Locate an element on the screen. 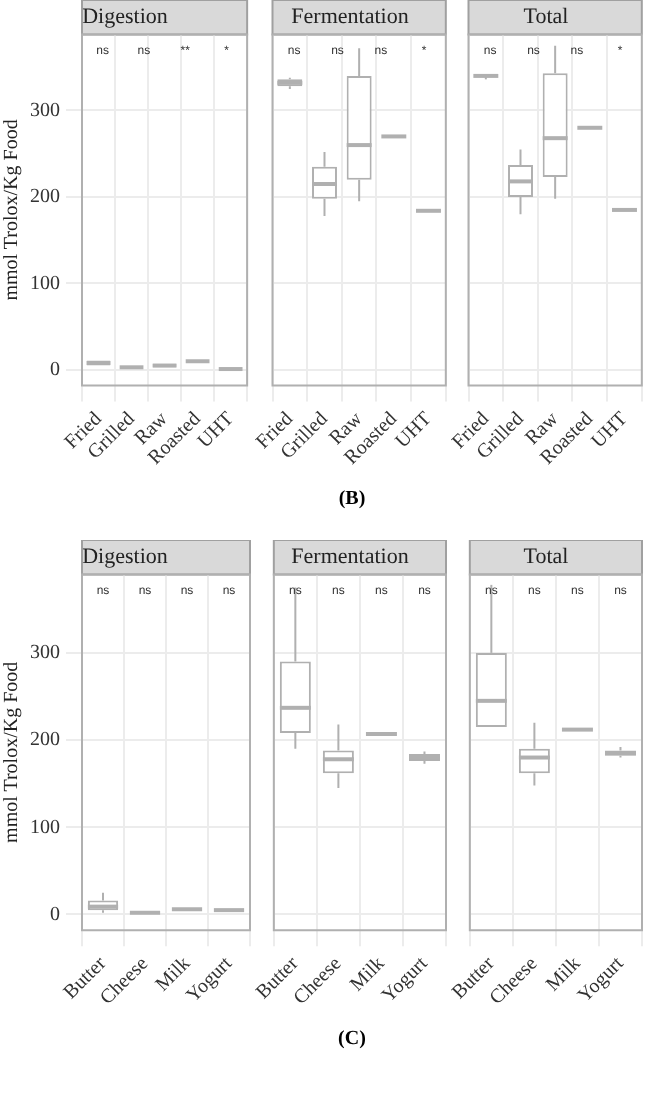 The height and width of the screenshot is (1100, 650). text: (B) is located at coordinates (352, 499).